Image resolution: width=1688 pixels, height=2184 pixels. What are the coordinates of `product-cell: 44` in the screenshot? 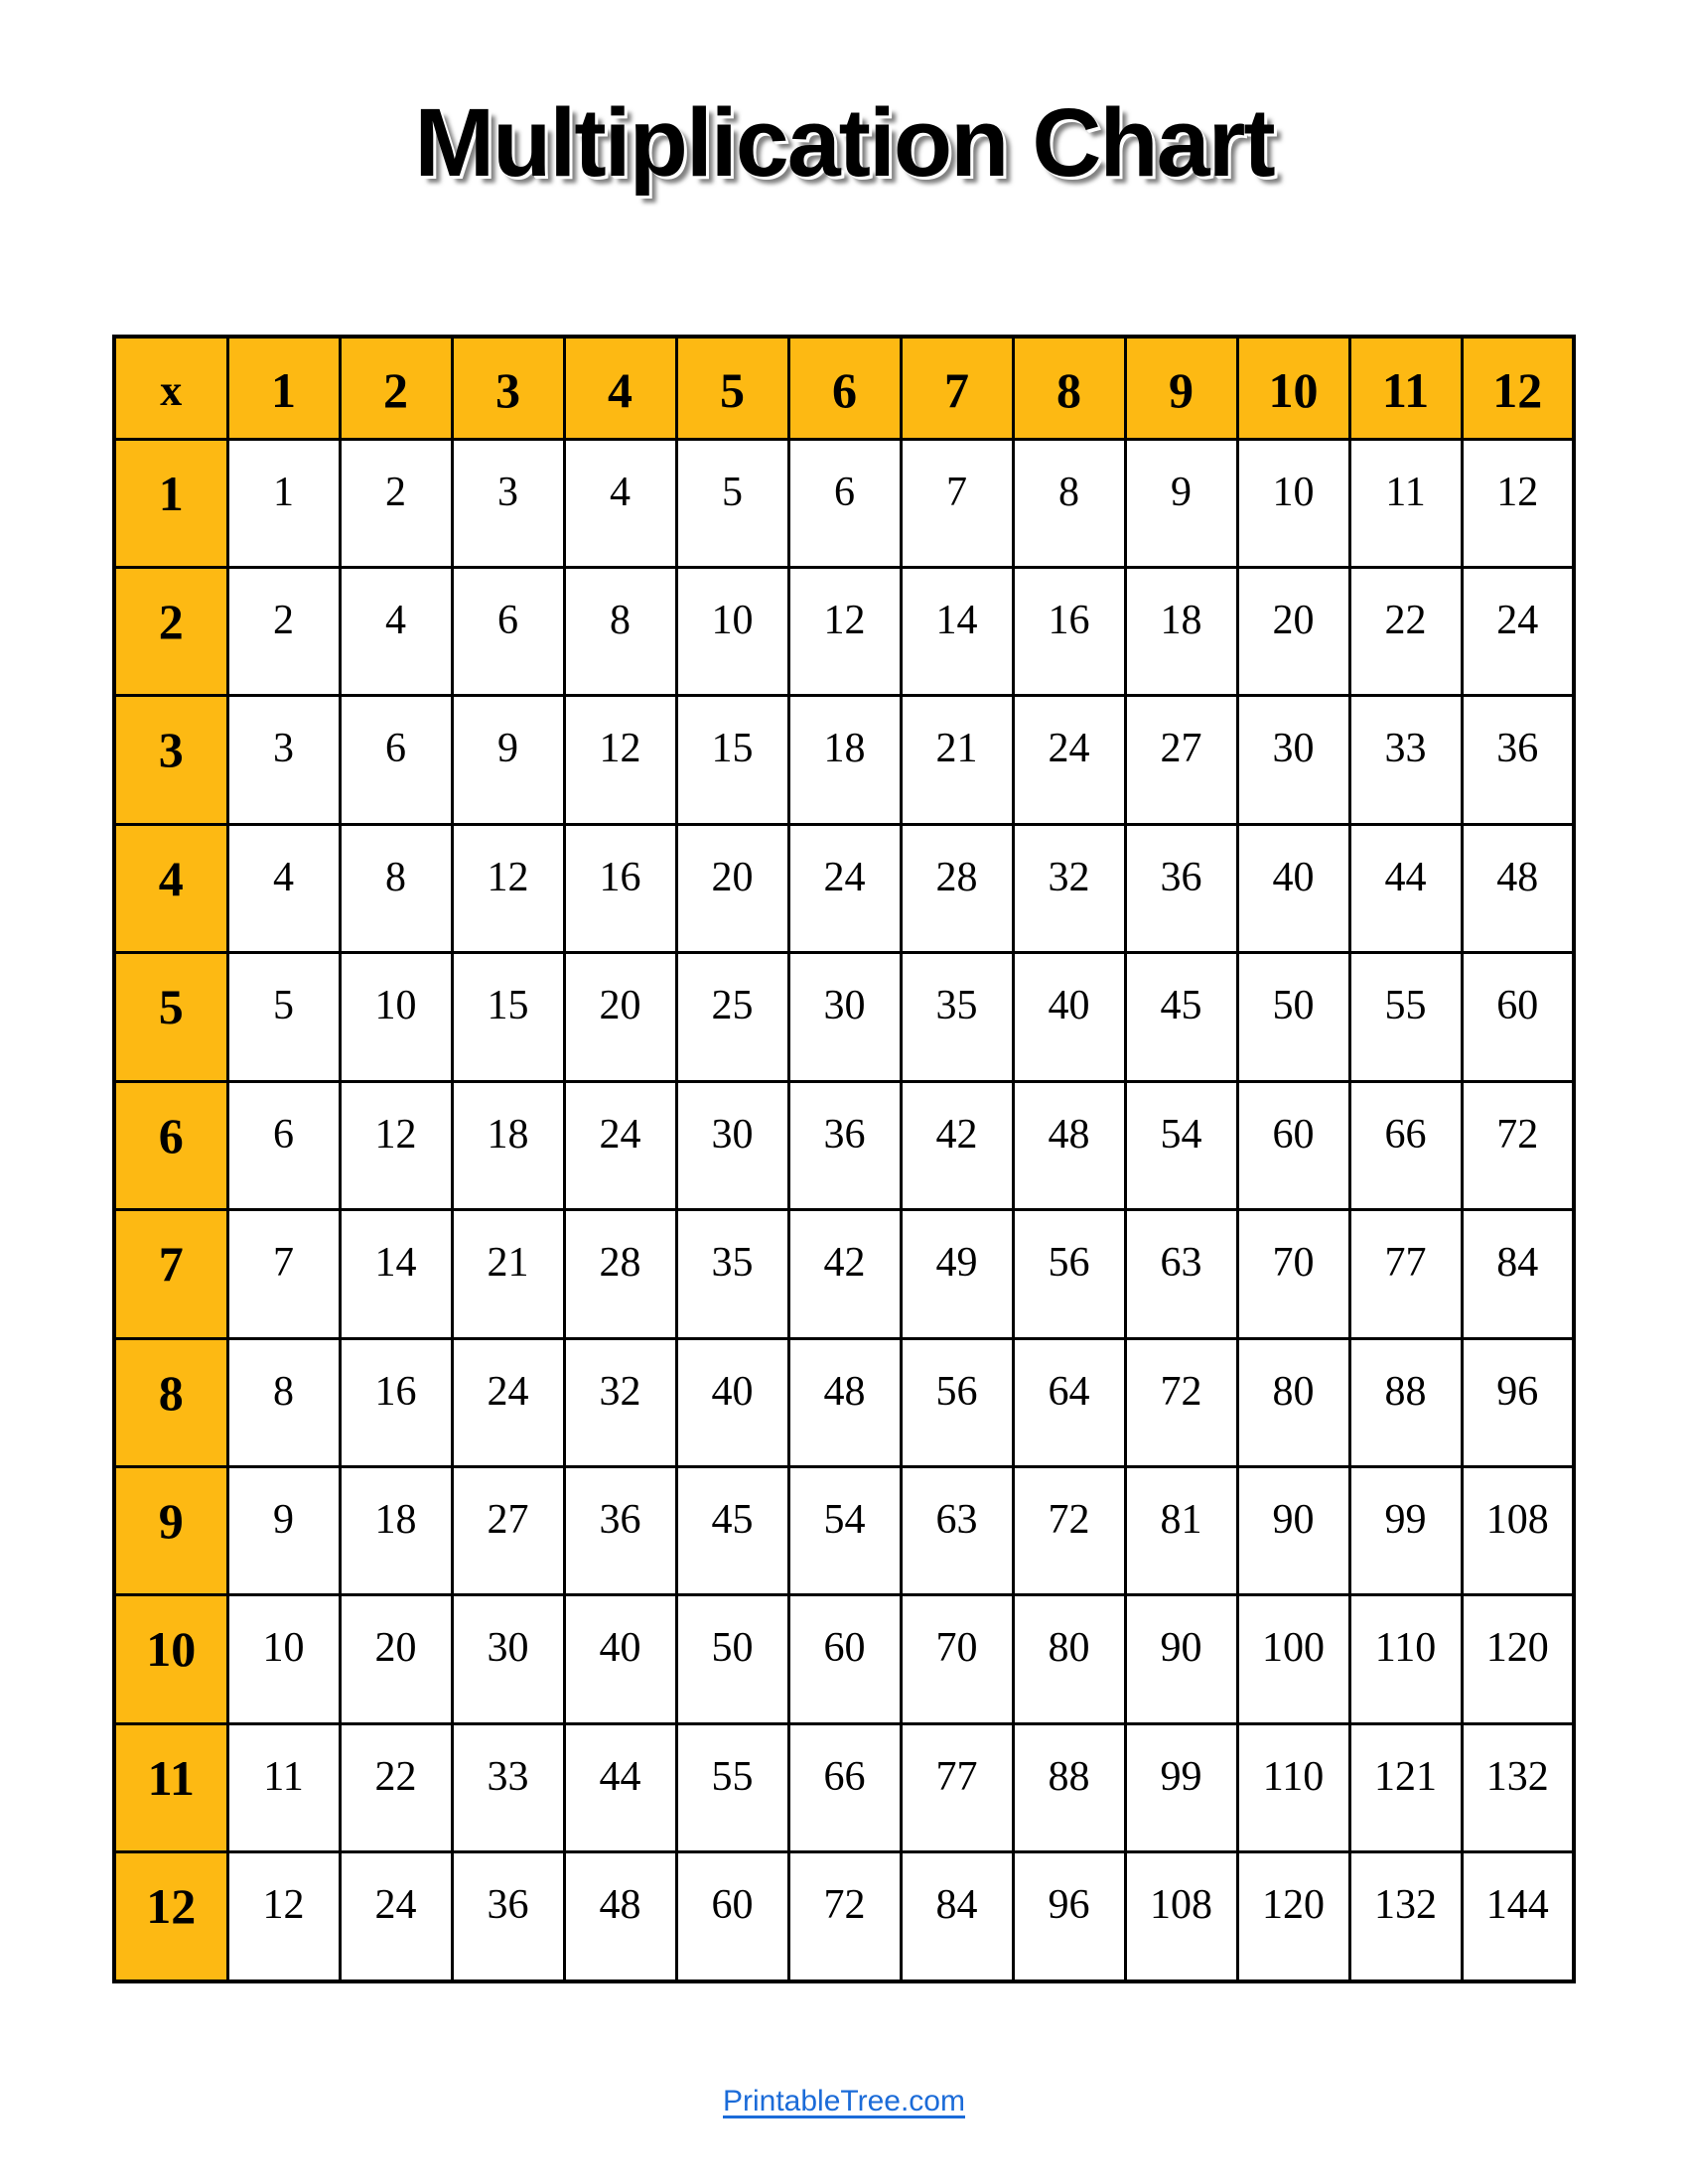 It's located at (1405, 888).